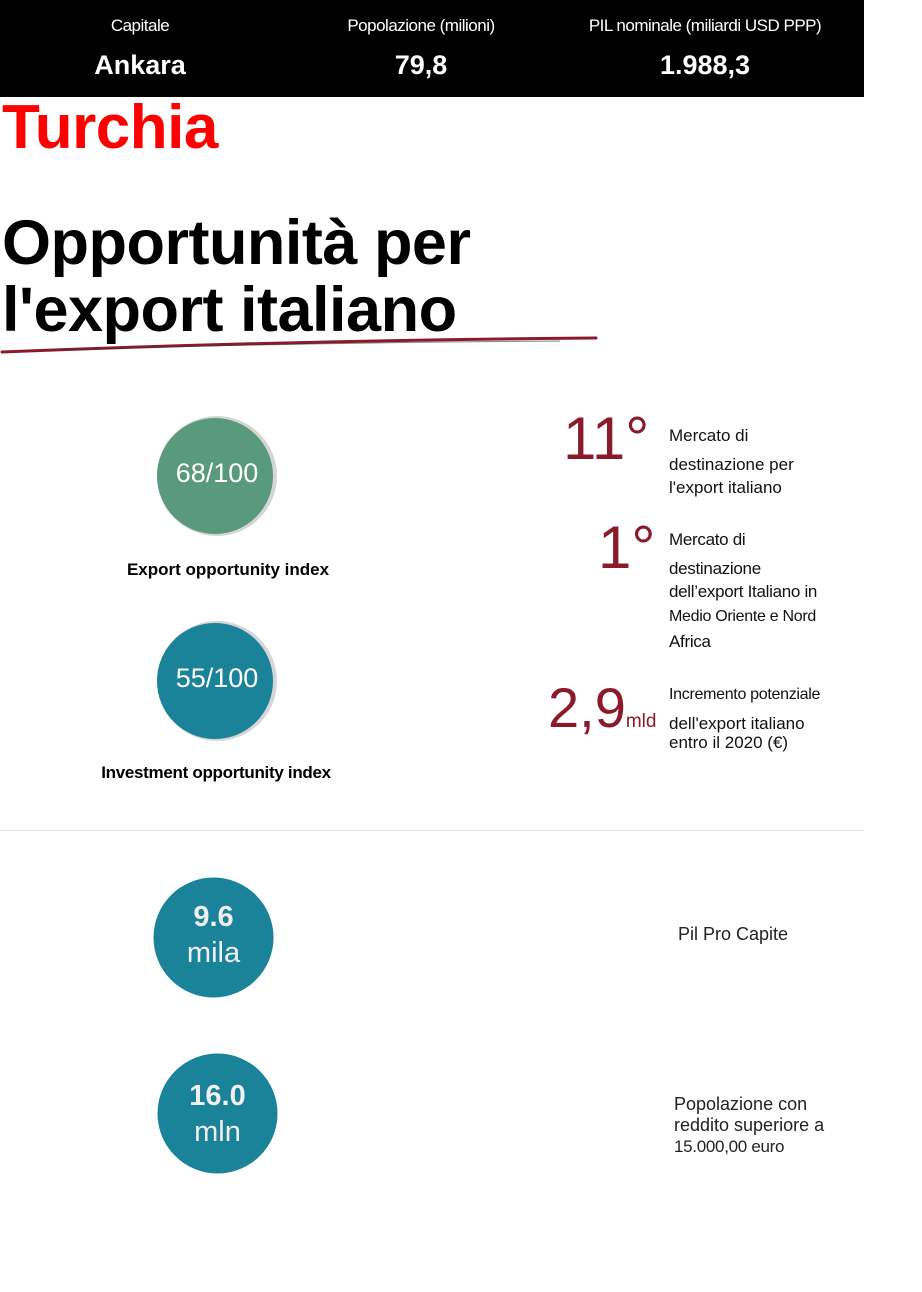 The height and width of the screenshot is (1292, 922). Describe the element at coordinates (140, 65) in the screenshot. I see `stat-value: Ankara` at that location.